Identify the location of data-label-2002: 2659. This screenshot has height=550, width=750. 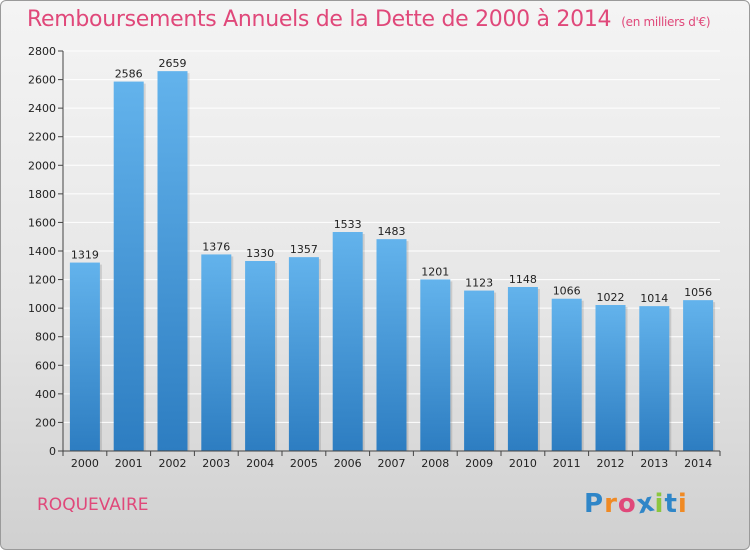
(173, 63).